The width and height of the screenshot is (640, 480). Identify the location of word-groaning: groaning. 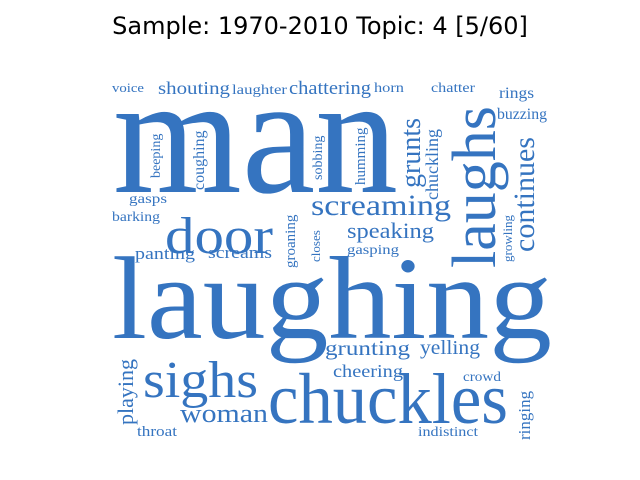
(291, 241).